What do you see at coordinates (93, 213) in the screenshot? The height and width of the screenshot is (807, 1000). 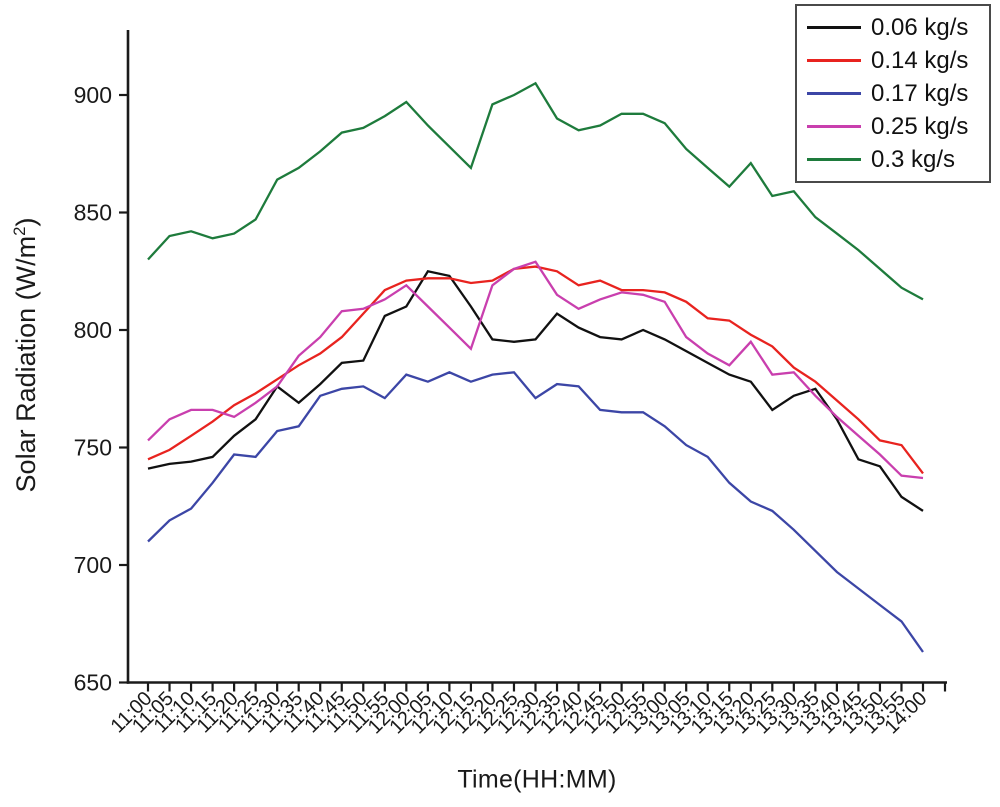 I see `y-tick-label: 850` at bounding box center [93, 213].